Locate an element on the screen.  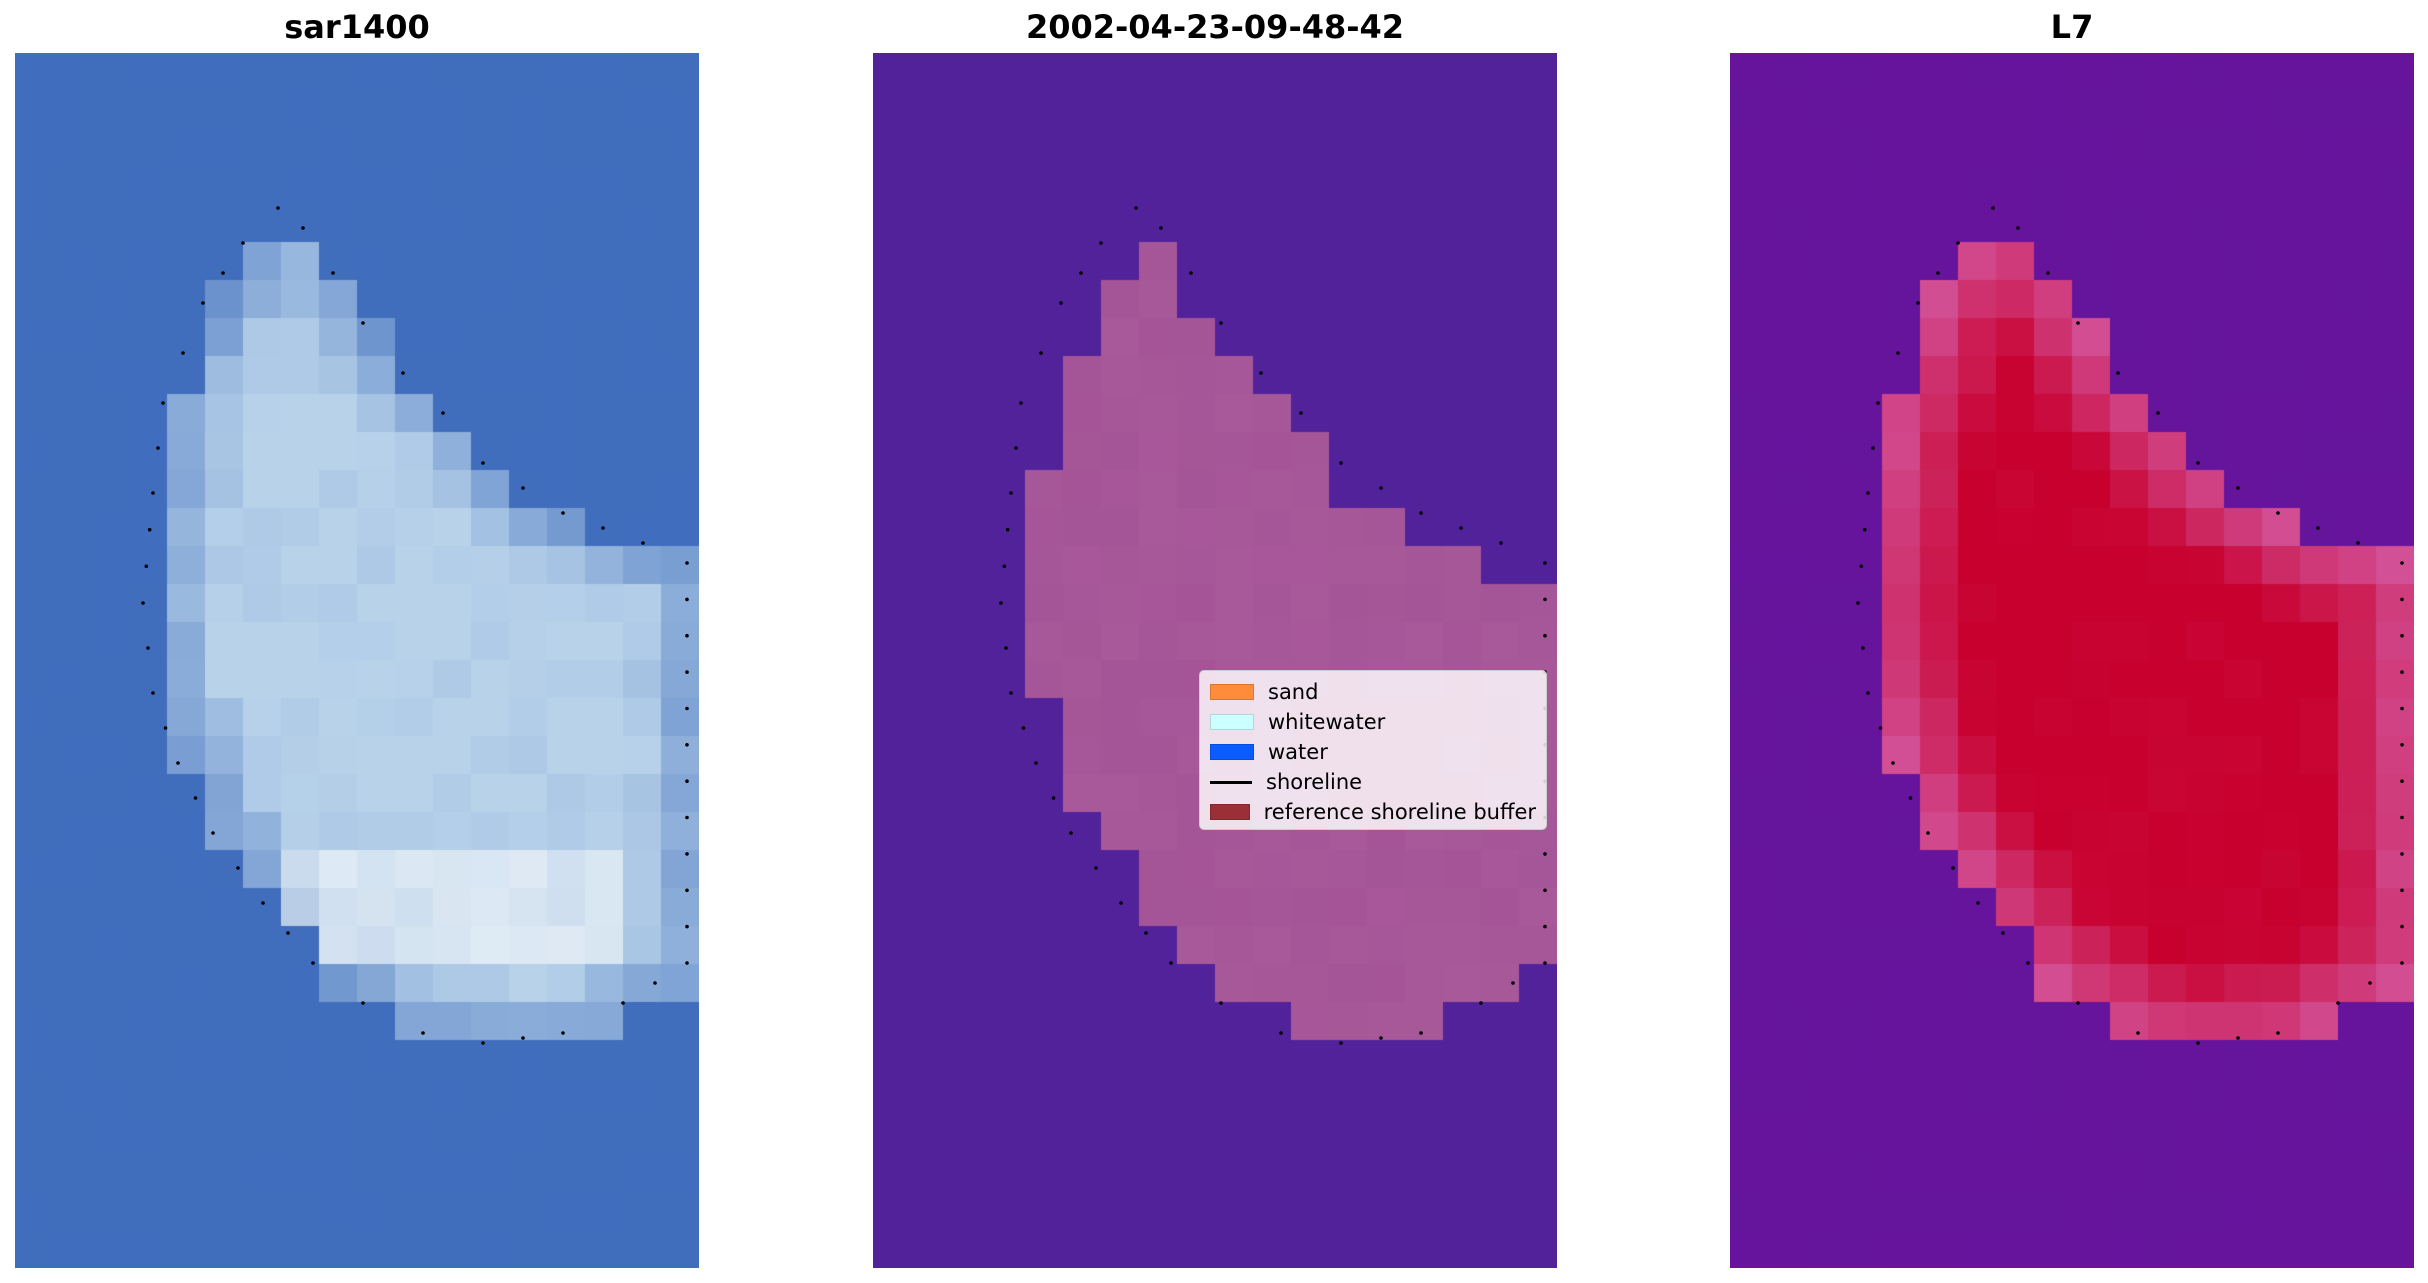
water-swatch is located at coordinates (1232, 752).